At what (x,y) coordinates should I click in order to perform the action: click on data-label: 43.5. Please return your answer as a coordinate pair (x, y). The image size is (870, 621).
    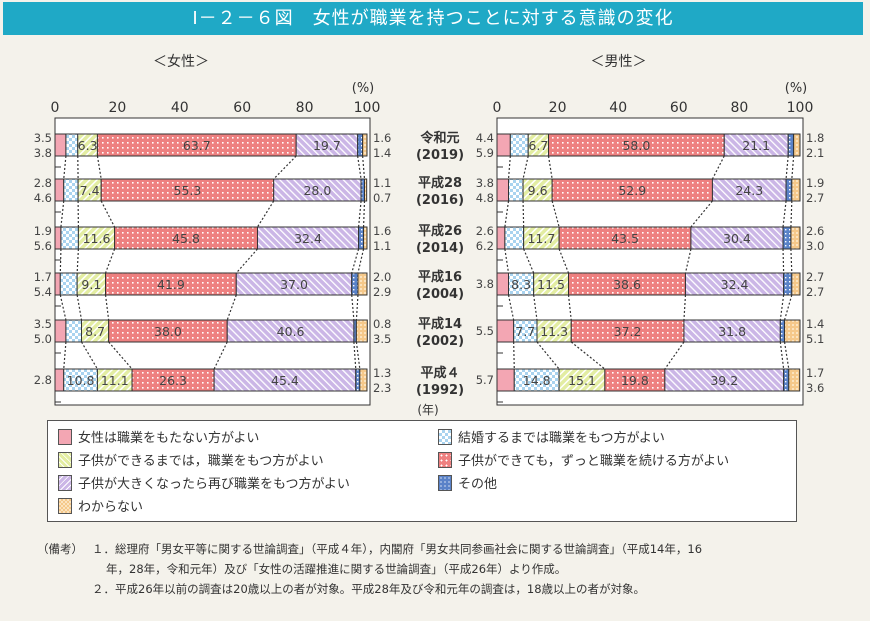
    Looking at the image, I should click on (625, 238).